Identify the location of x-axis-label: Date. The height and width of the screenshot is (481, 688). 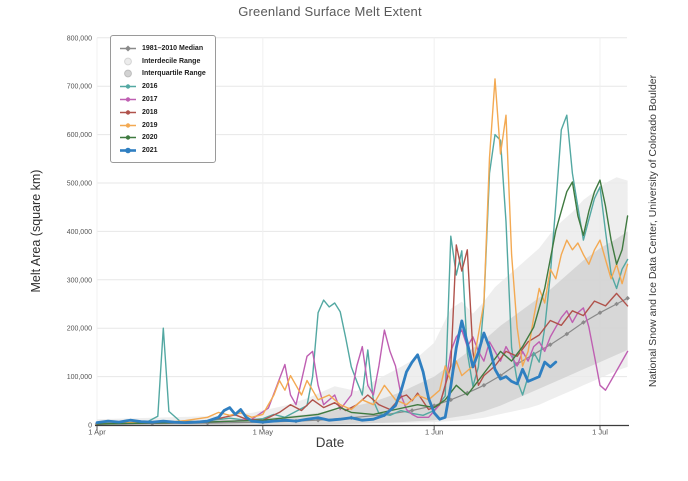
(330, 442).